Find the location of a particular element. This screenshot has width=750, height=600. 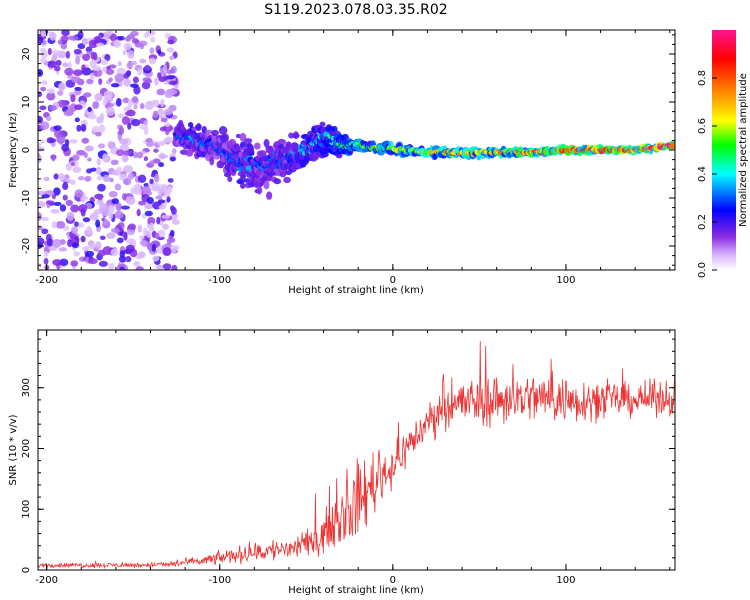

heatmap-y-label: Frequency (Hz) is located at coordinates (13, 150).